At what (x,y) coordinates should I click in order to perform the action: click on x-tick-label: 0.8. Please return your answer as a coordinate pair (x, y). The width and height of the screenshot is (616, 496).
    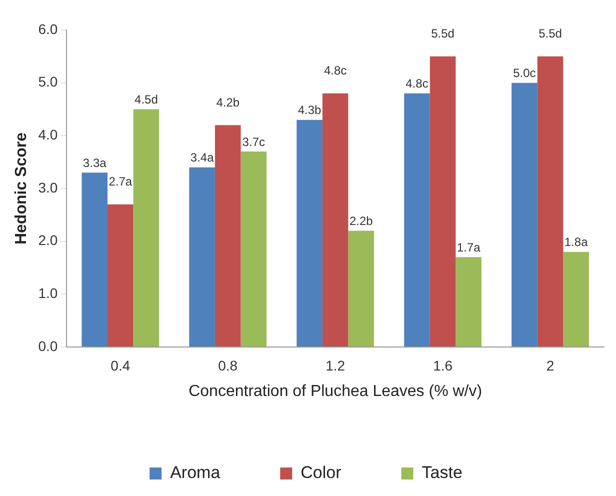
    Looking at the image, I should click on (228, 365).